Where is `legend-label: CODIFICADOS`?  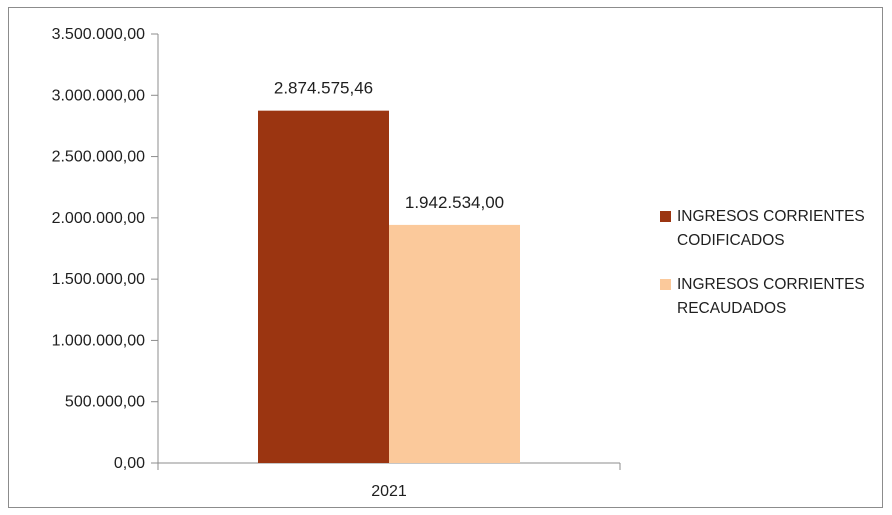
legend-label: CODIFICADOS is located at coordinates (731, 240).